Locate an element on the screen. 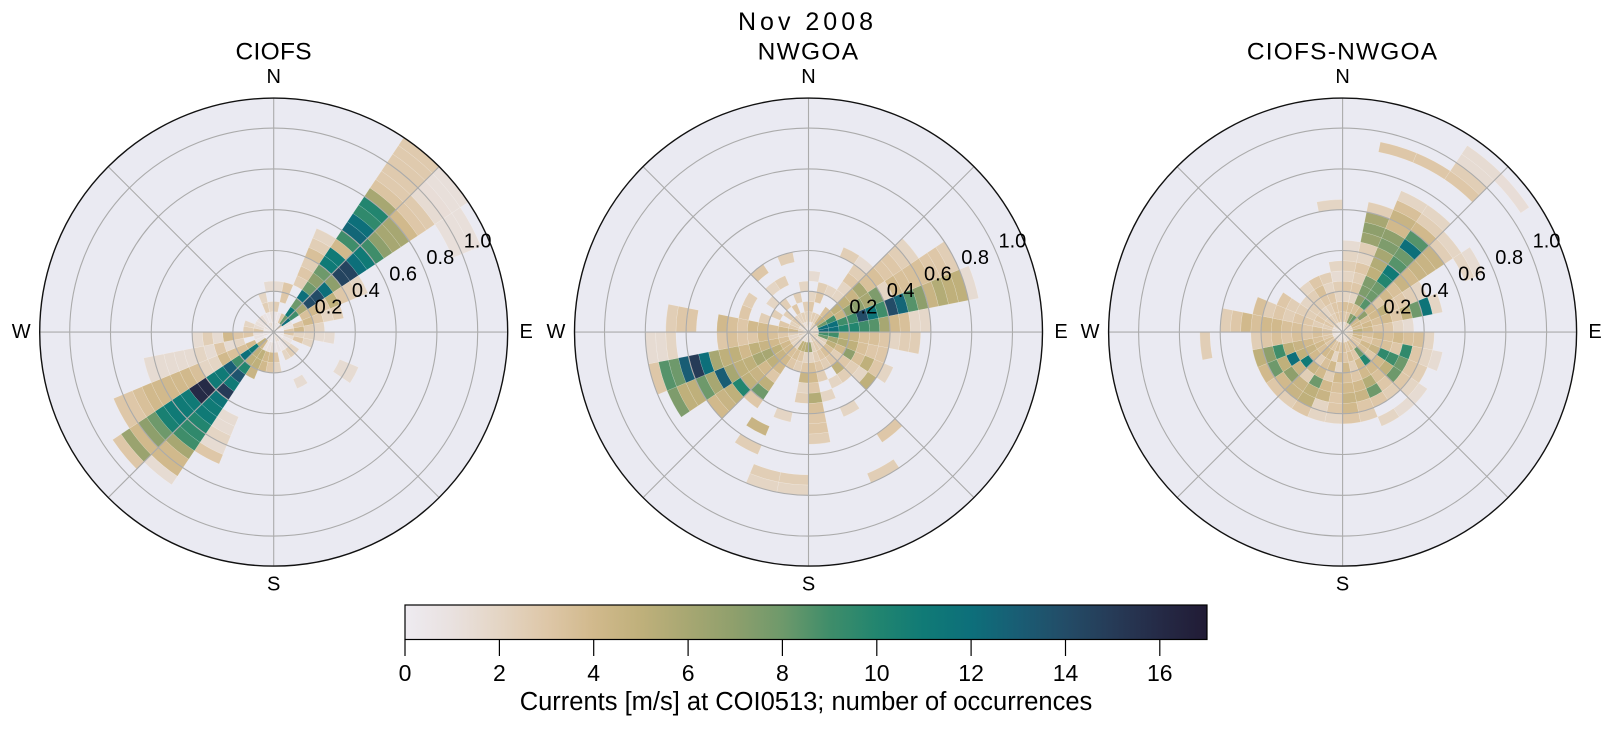  svg-text: 4 is located at coordinates (593, 673).